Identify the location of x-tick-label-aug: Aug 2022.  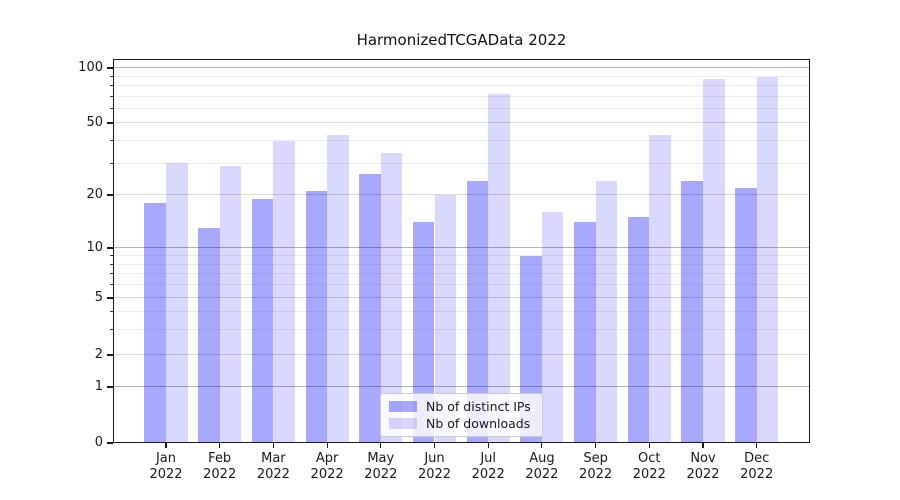
(542, 466).